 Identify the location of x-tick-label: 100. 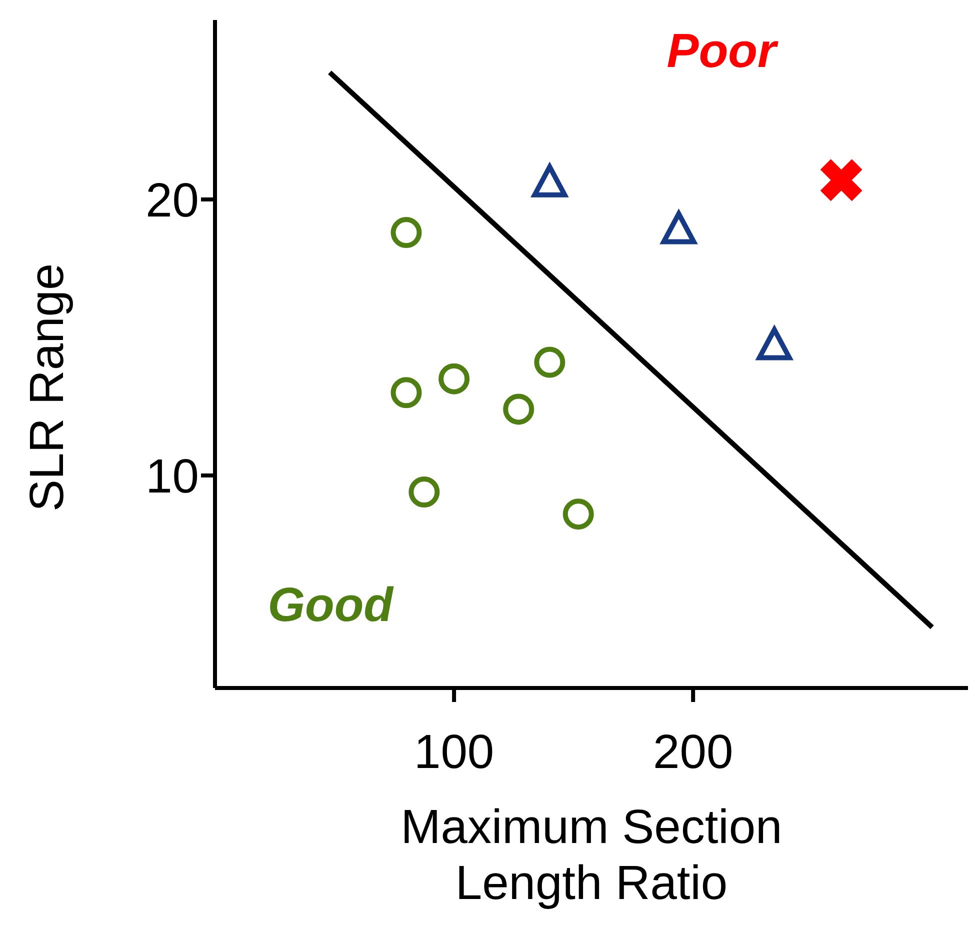
(454, 753).